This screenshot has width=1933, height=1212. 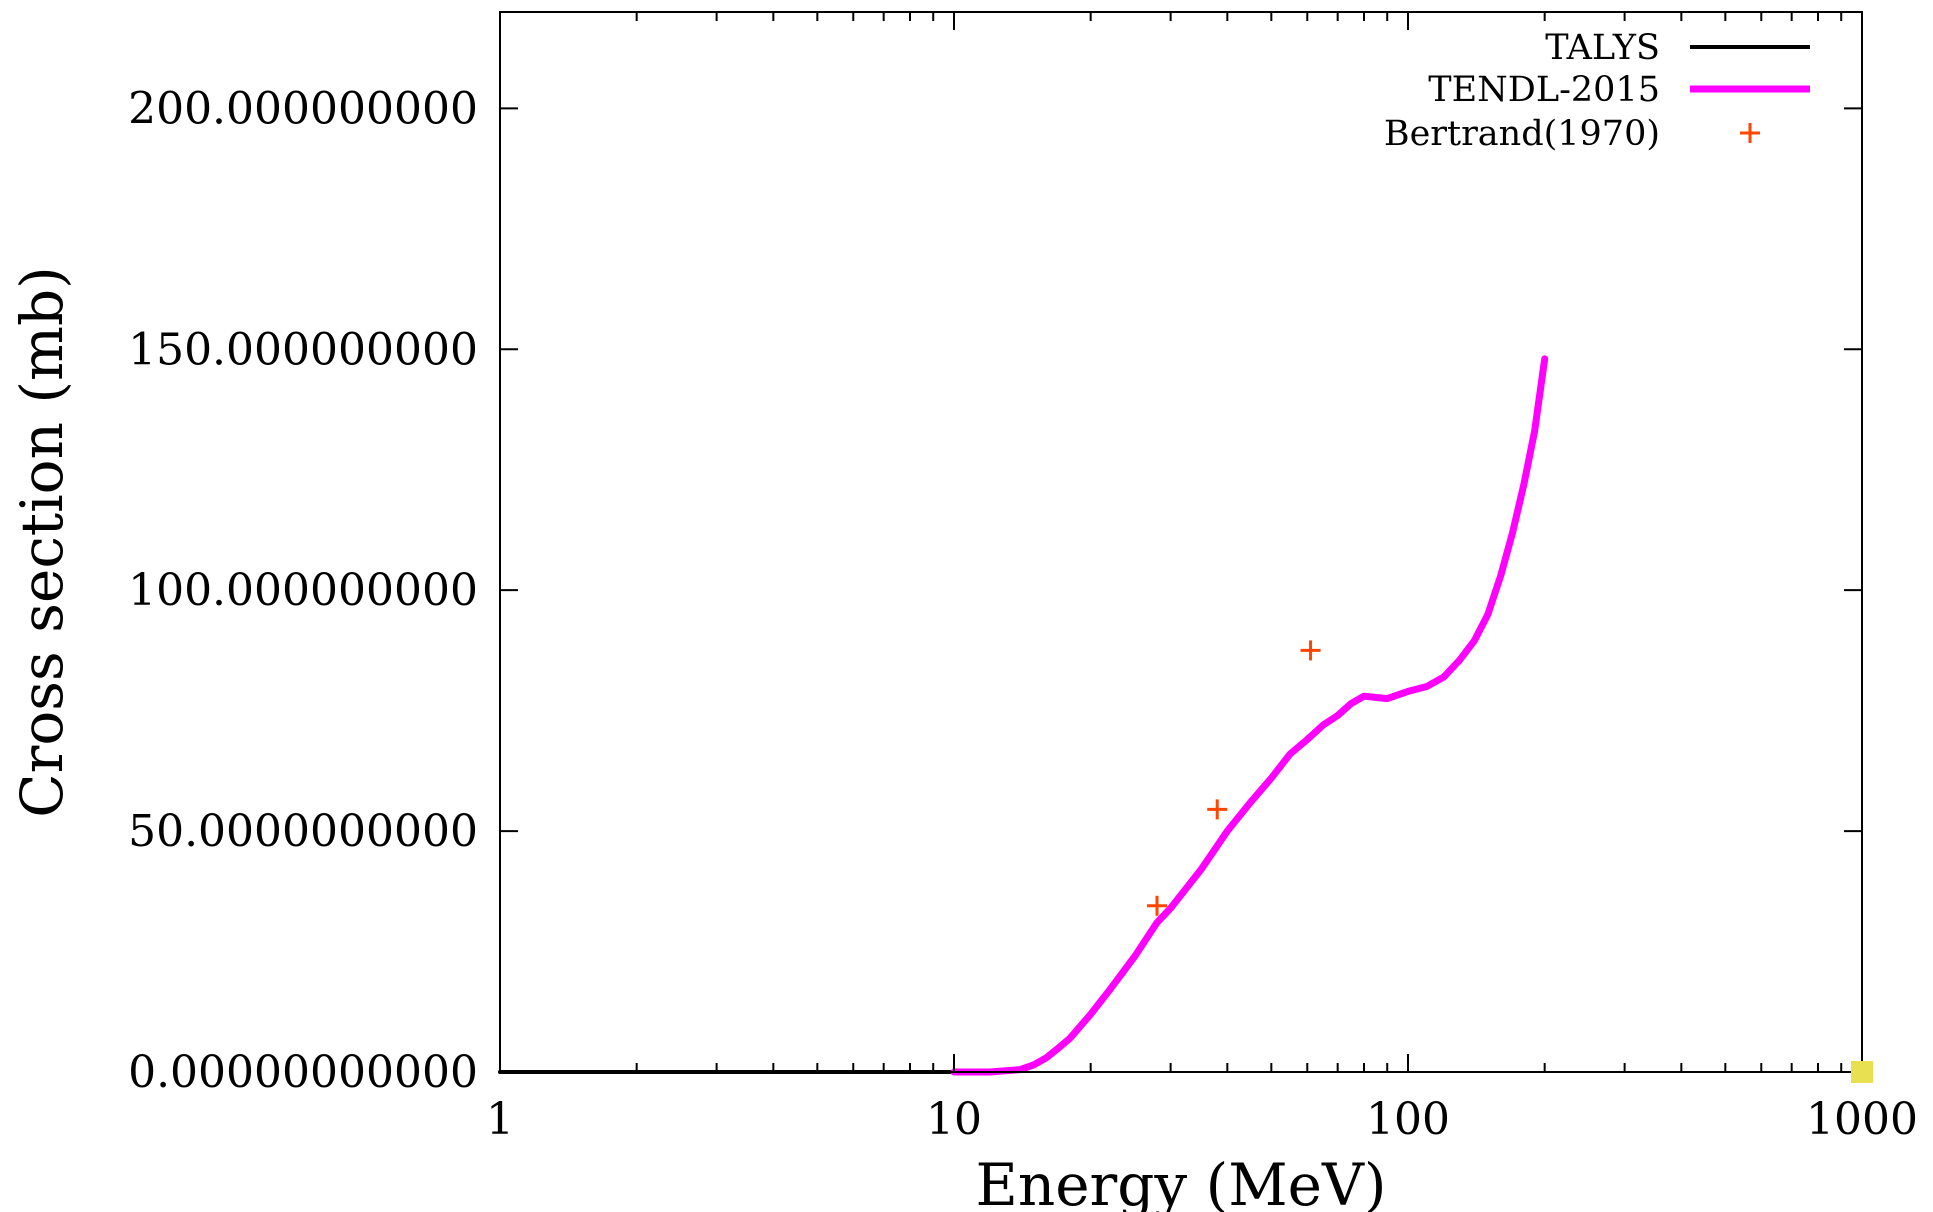 What do you see at coordinates (1862, 1072) in the screenshot?
I see `corner-marker` at bounding box center [1862, 1072].